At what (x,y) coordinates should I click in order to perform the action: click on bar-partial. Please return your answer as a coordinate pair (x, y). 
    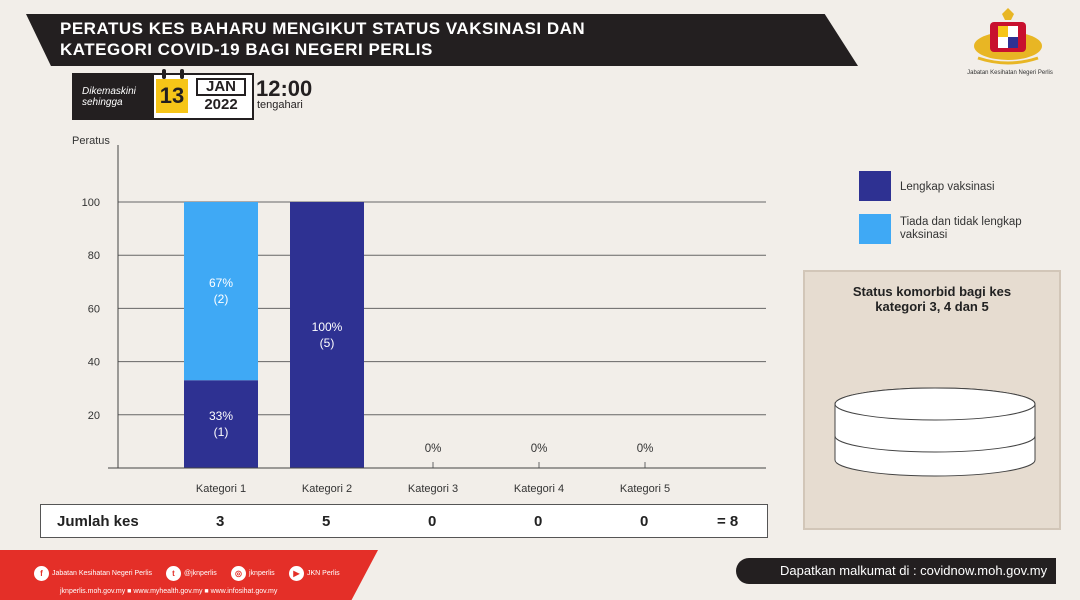
    Looking at the image, I should click on (221, 291).